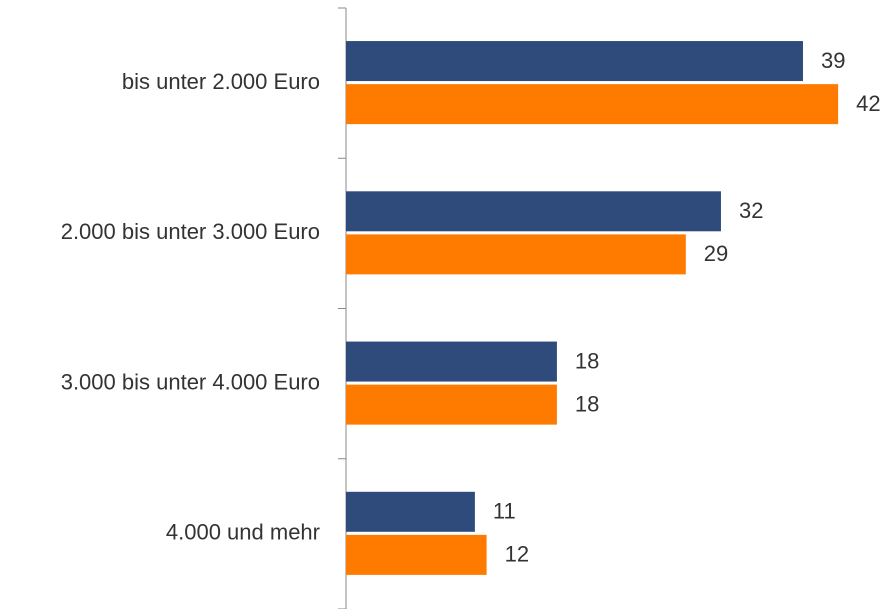  Describe the element at coordinates (221, 81) in the screenshot. I see `category-label: bis unter 2.000 Euro` at that location.